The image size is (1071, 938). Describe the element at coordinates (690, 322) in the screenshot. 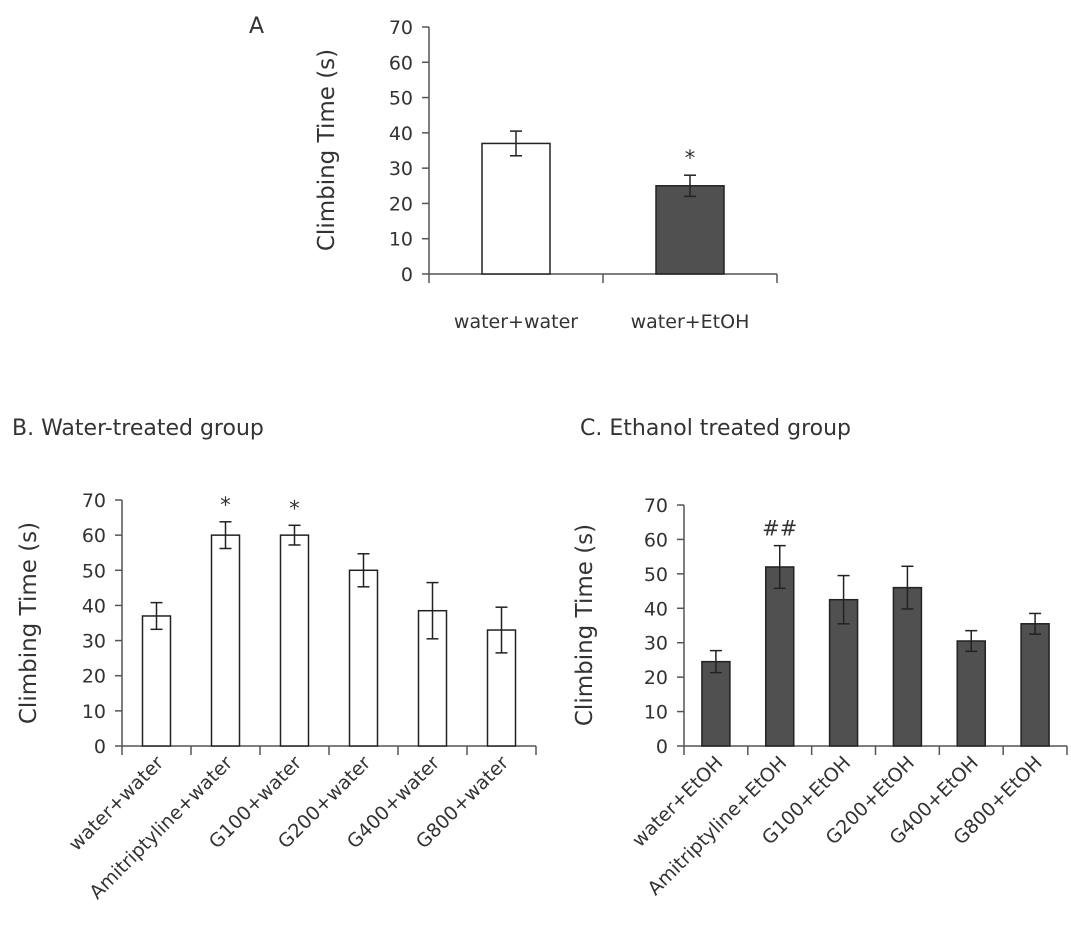

I see `x-tick-label: water+EtOH` at that location.